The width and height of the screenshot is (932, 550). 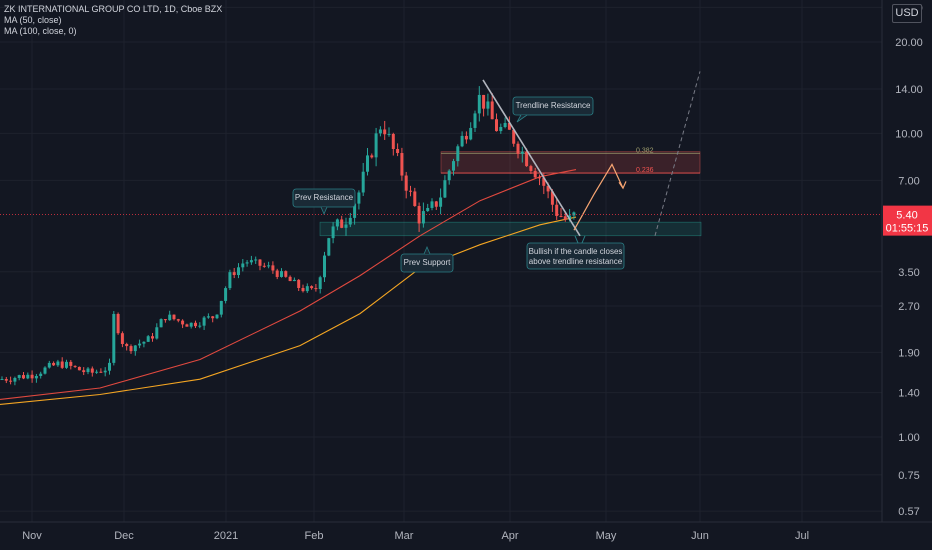 What do you see at coordinates (906, 216) in the screenshot?
I see `current-price-label: 5.40` at bounding box center [906, 216].